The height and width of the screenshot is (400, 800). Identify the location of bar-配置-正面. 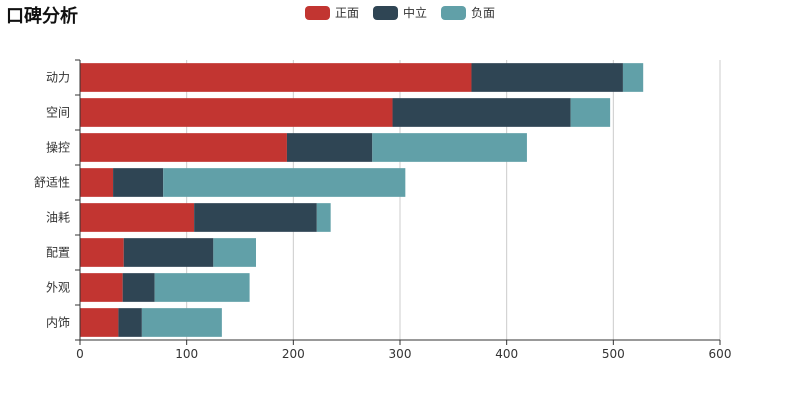
(102, 252).